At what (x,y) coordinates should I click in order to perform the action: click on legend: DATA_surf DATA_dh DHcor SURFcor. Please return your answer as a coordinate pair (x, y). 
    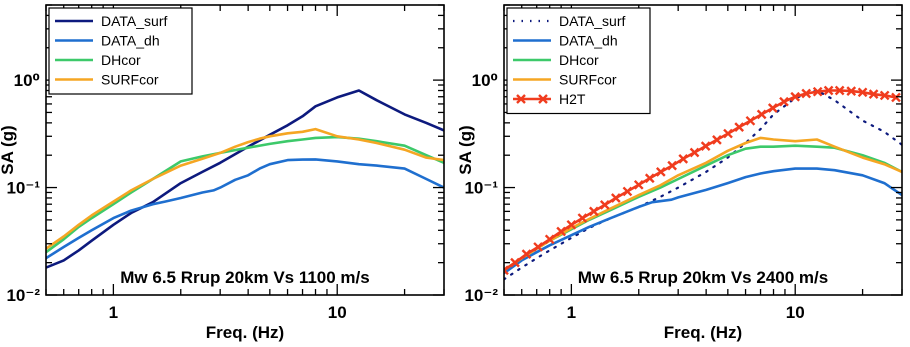
    Looking at the image, I should click on (120, 51).